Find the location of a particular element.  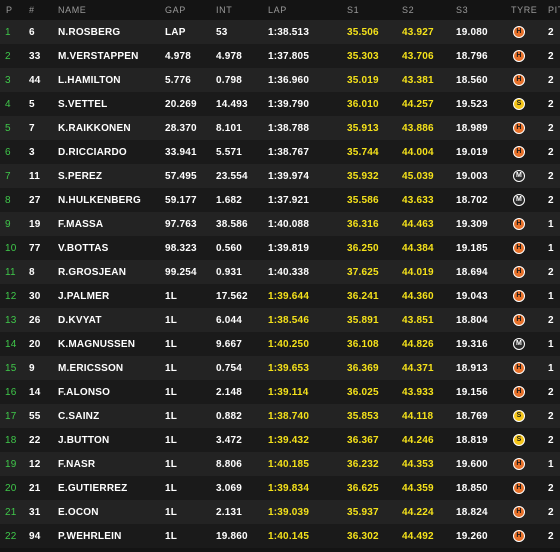

cell-lap: 1:39.819 is located at coordinates (301, 248).